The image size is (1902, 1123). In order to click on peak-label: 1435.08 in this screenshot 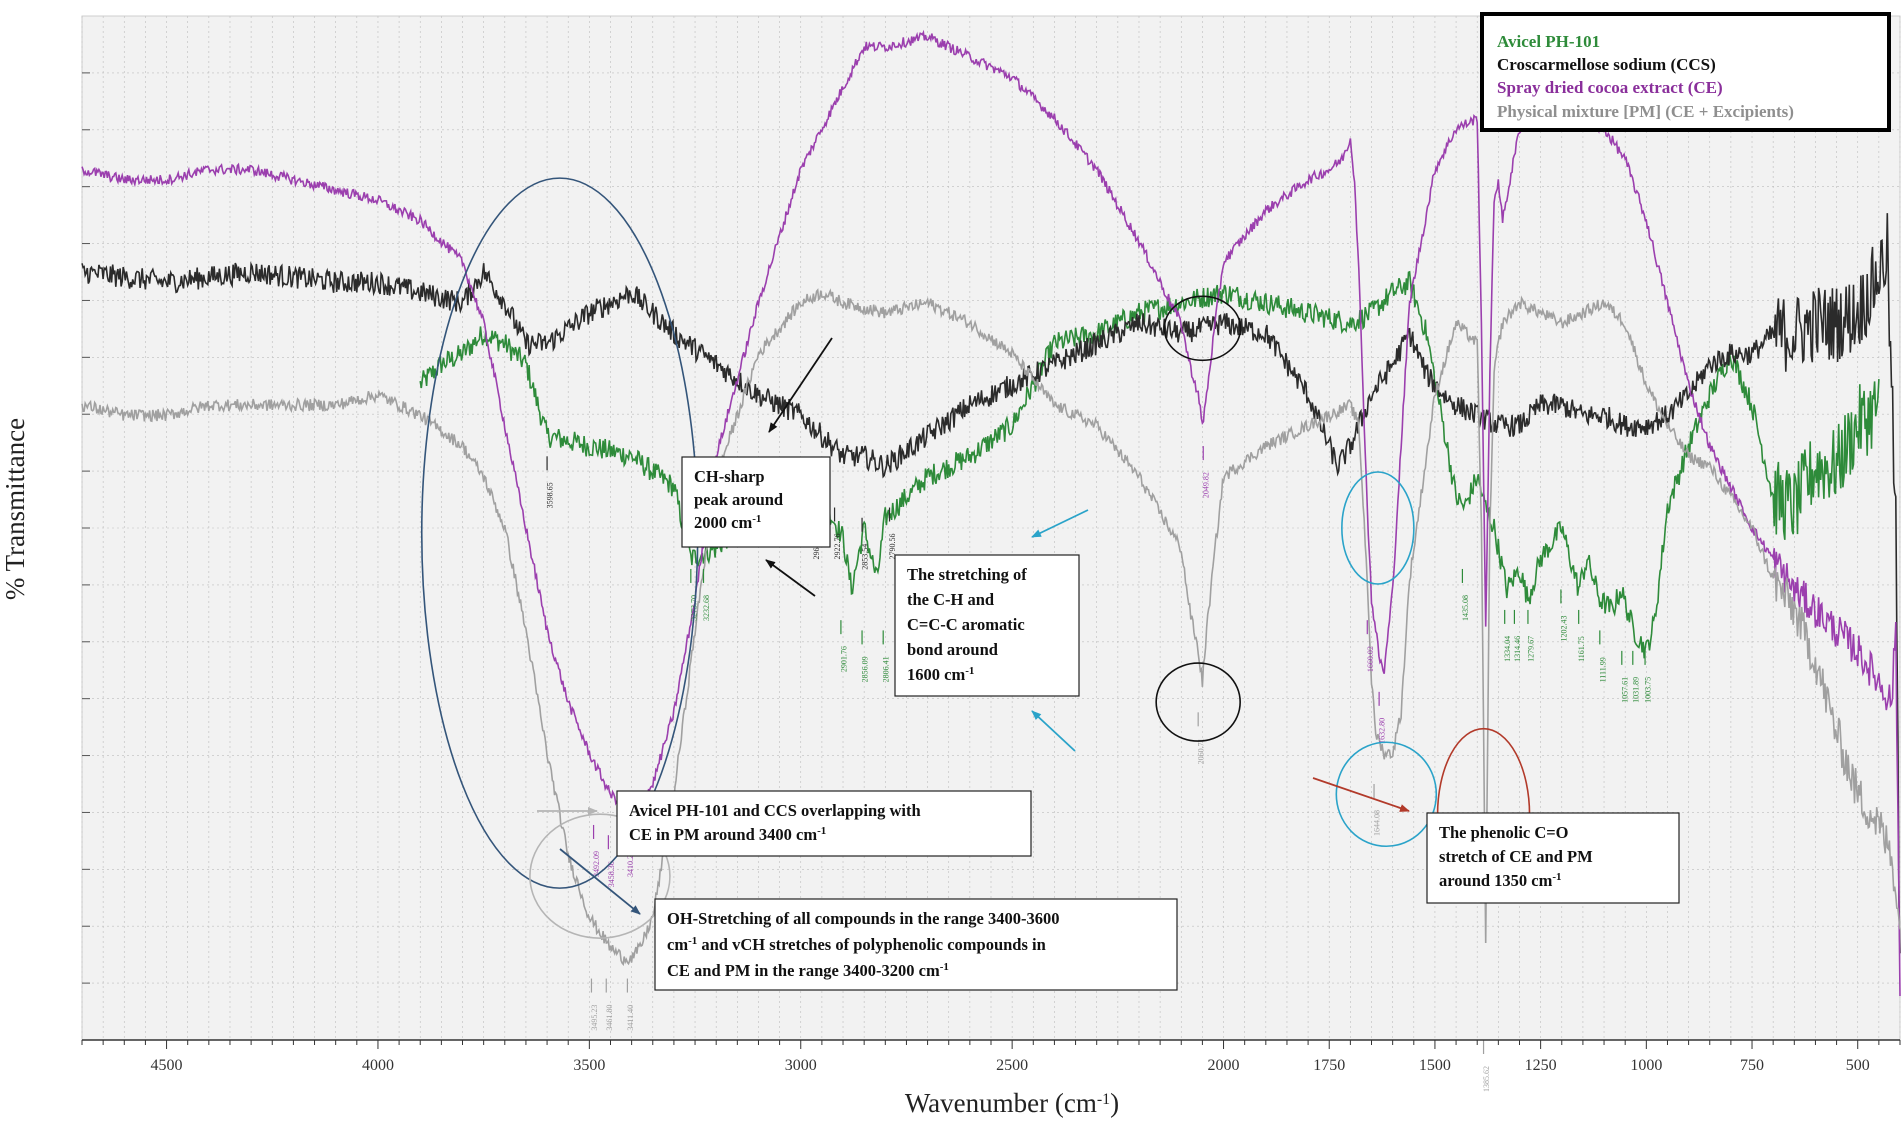, I will do `click(1465, 608)`.